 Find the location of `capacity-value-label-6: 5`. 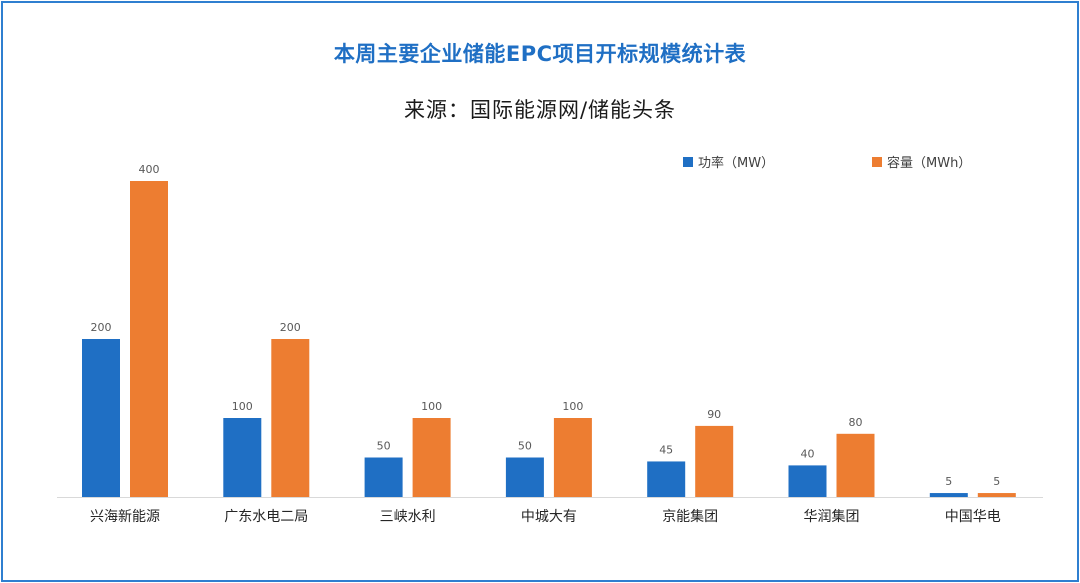

capacity-value-label-6: 5 is located at coordinates (996, 481).